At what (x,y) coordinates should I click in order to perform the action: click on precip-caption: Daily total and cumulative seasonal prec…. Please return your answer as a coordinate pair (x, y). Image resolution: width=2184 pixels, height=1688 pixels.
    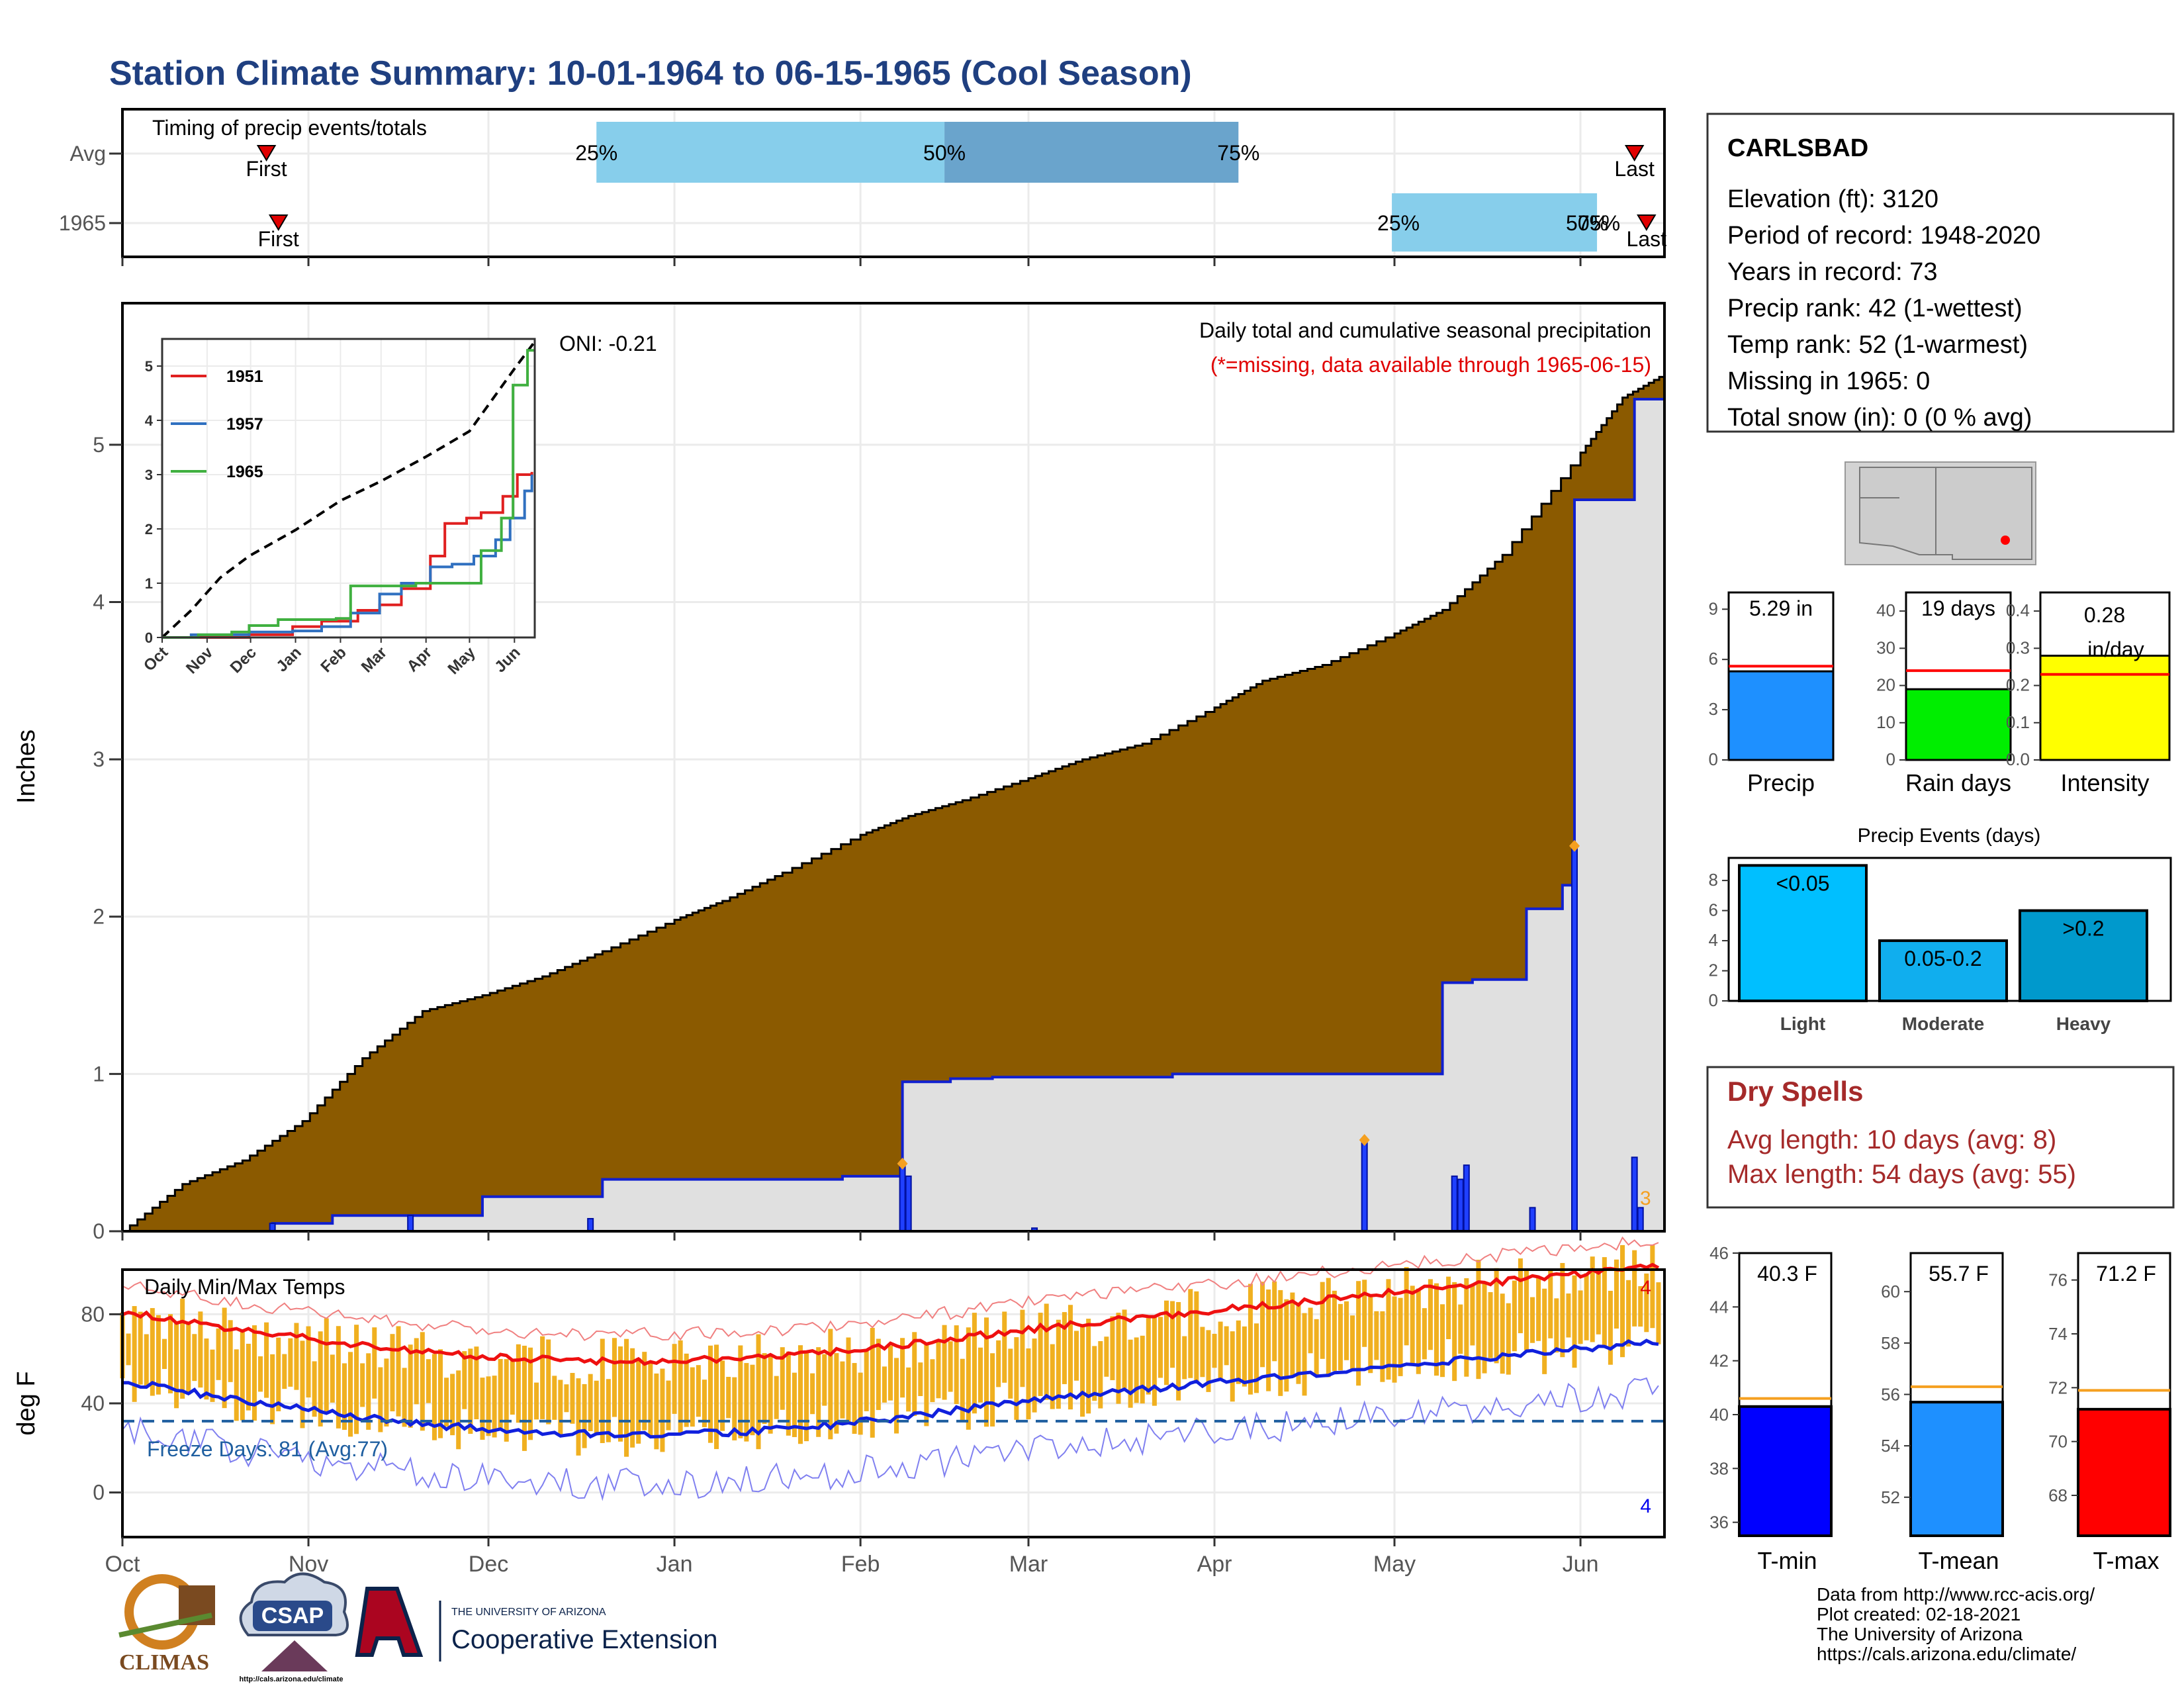
    Looking at the image, I should click on (1425, 330).